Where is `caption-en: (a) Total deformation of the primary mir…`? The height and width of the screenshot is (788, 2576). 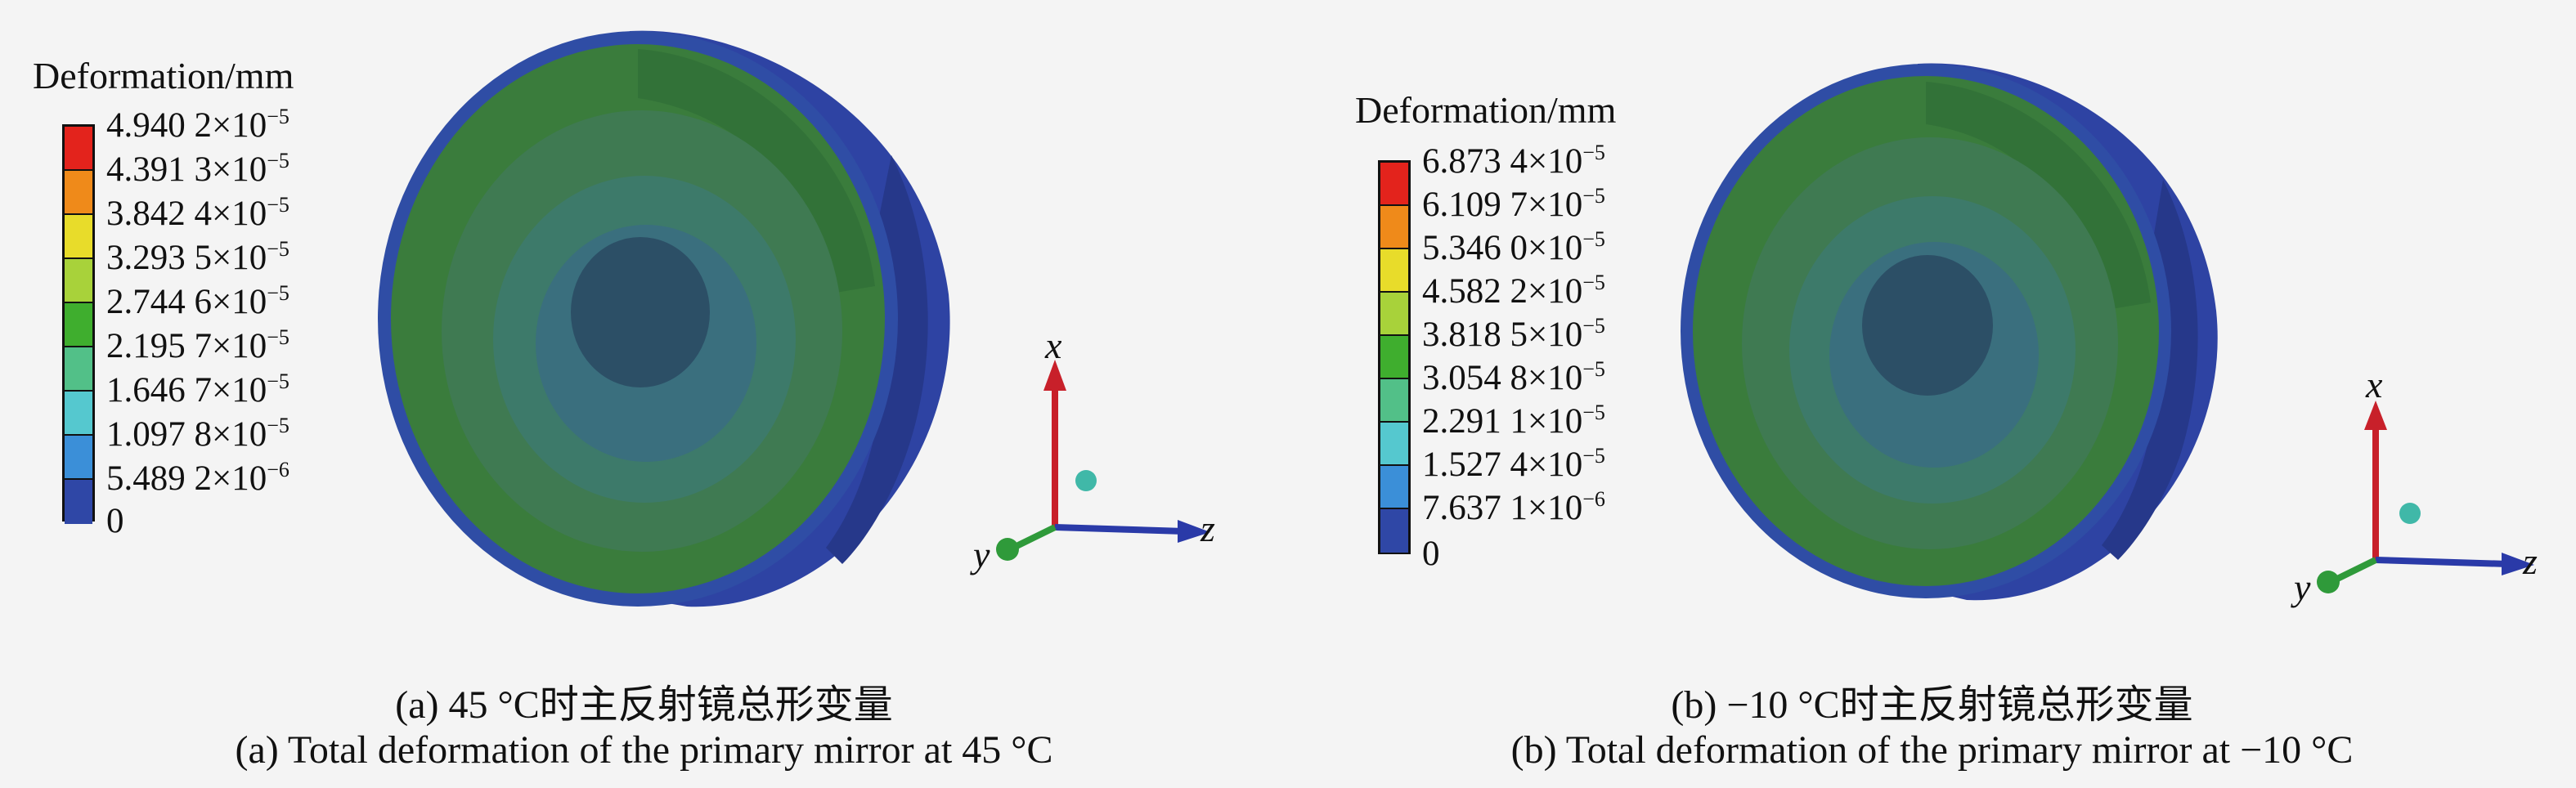
caption-en: (a) Total deformation of the primary mir… is located at coordinates (644, 750).